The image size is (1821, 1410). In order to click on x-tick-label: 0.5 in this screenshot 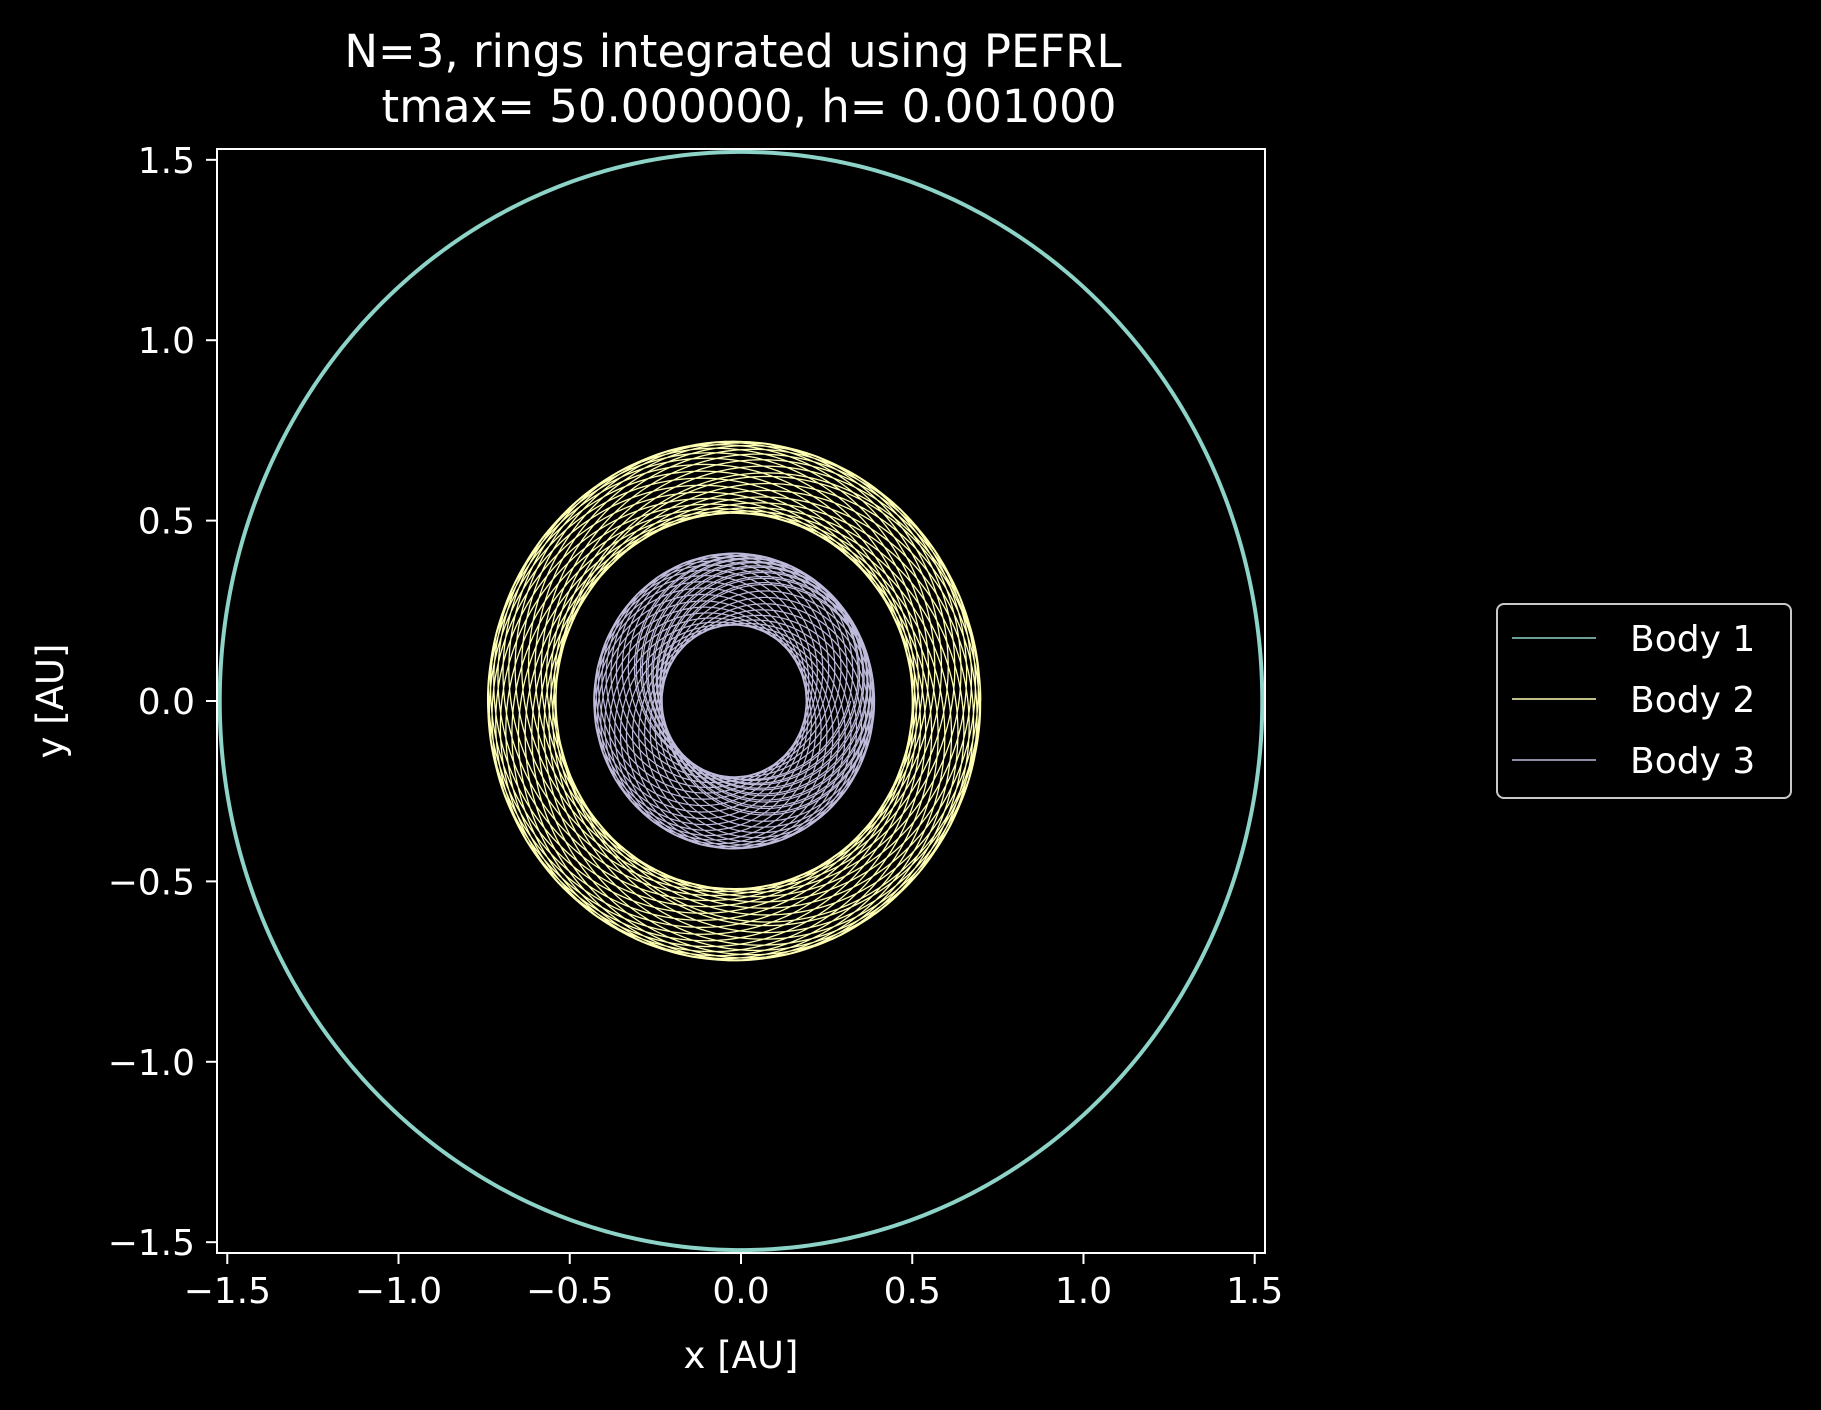, I will do `click(912, 1291)`.